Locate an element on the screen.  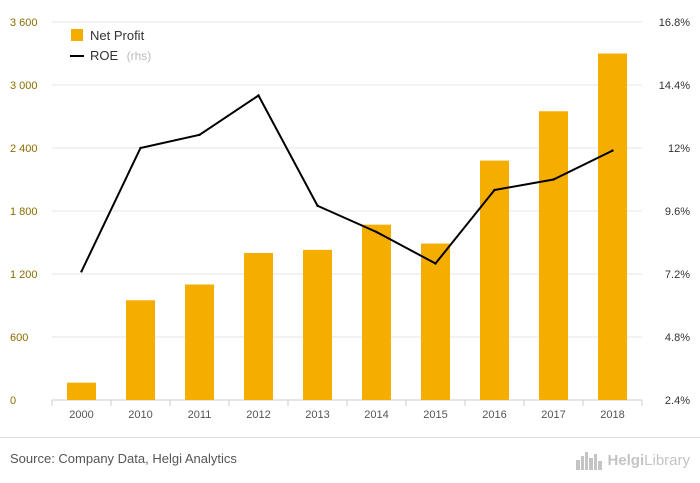
x-axis: 2000 2010 2011 2012 2013 2014 2015 2016 2017 2018 is located at coordinates (347, 410).